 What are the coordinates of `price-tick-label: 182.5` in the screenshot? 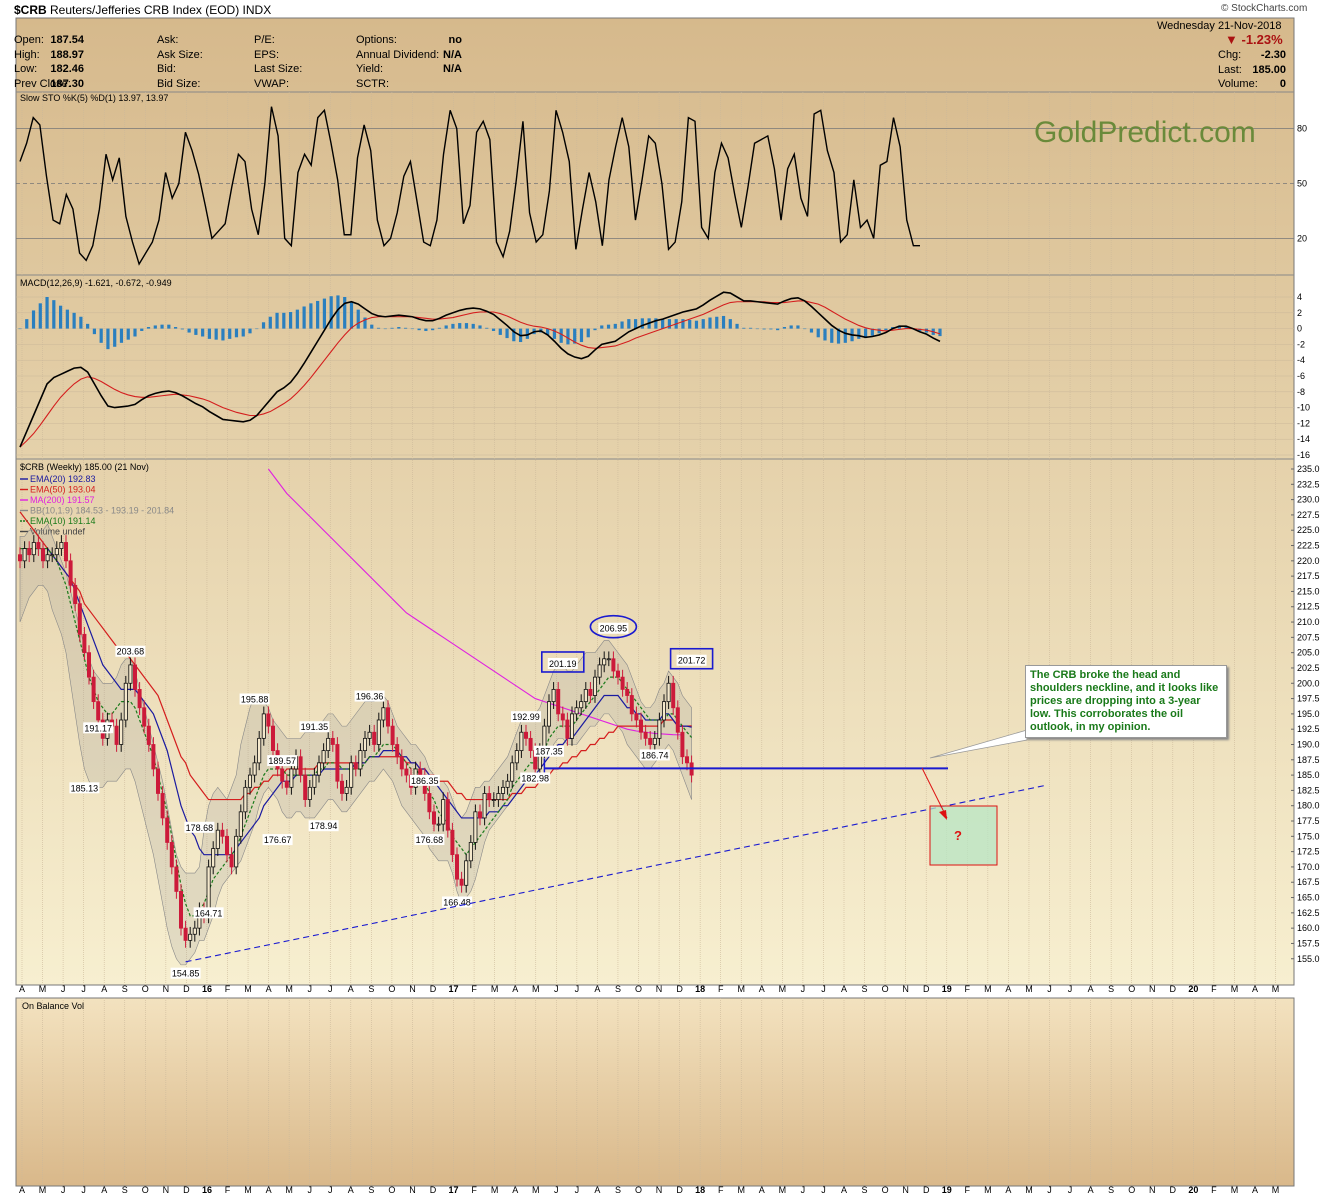 It's located at (1308, 790).